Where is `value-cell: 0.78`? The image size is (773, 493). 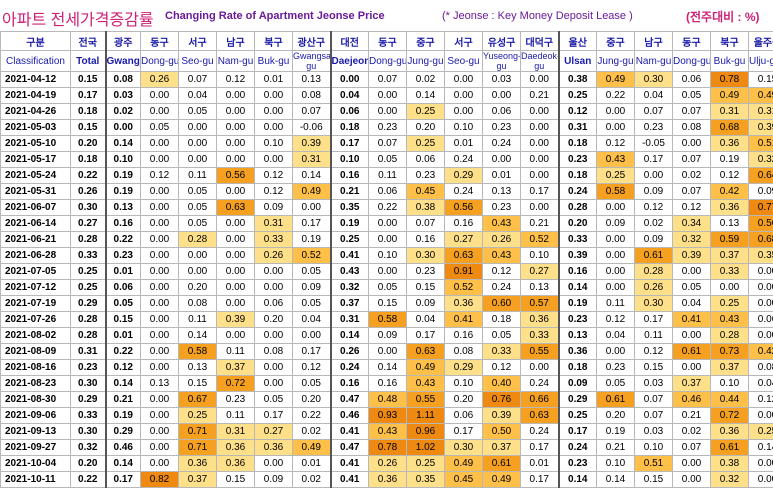 value-cell: 0.78 is located at coordinates (387, 447).